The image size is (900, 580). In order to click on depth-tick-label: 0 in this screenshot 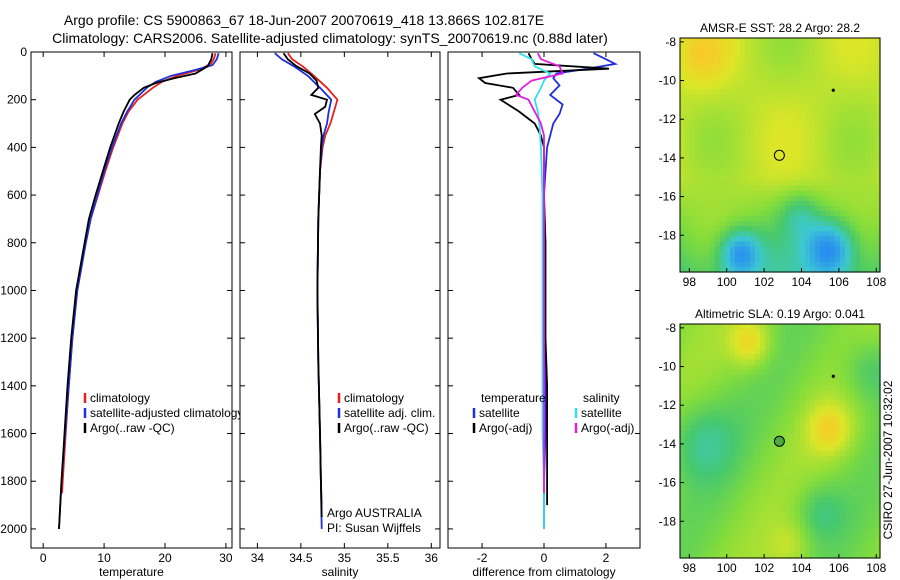, I will do `click(23, 52)`.